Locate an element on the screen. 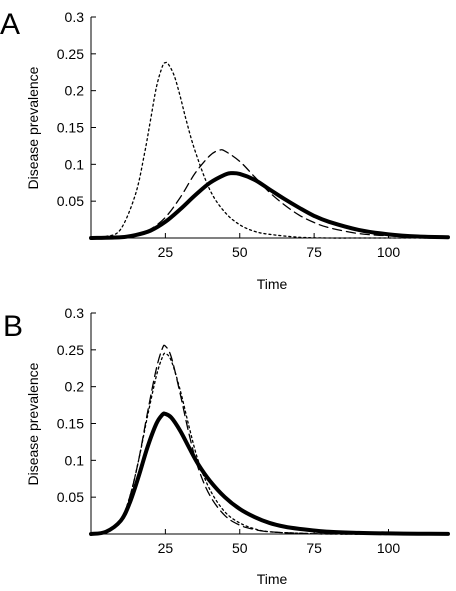  x-tick-label-a: 25 is located at coordinates (166, 252).